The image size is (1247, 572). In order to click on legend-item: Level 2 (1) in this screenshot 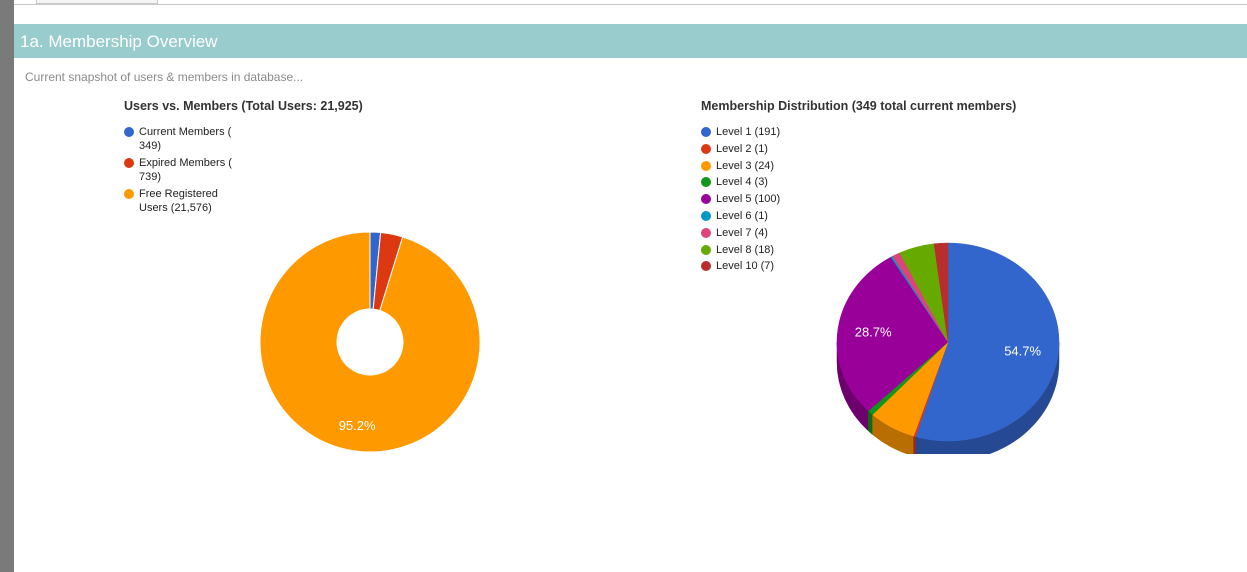, I will do `click(740, 149)`.